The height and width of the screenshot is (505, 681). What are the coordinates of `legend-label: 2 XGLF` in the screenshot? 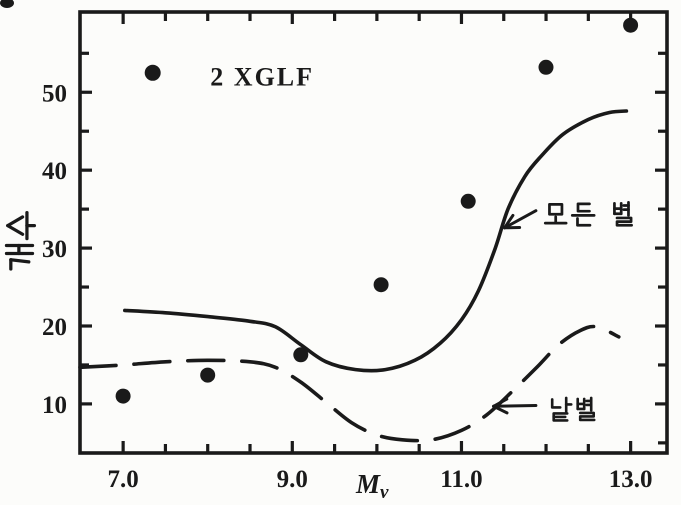 It's located at (262, 77).